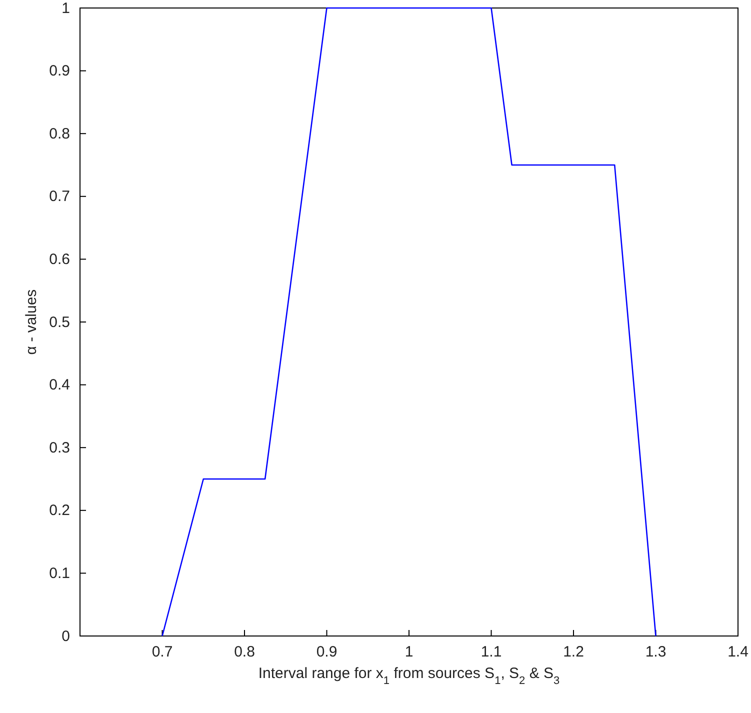  I want to click on x-tick-label: 0.9, so click(327, 652).